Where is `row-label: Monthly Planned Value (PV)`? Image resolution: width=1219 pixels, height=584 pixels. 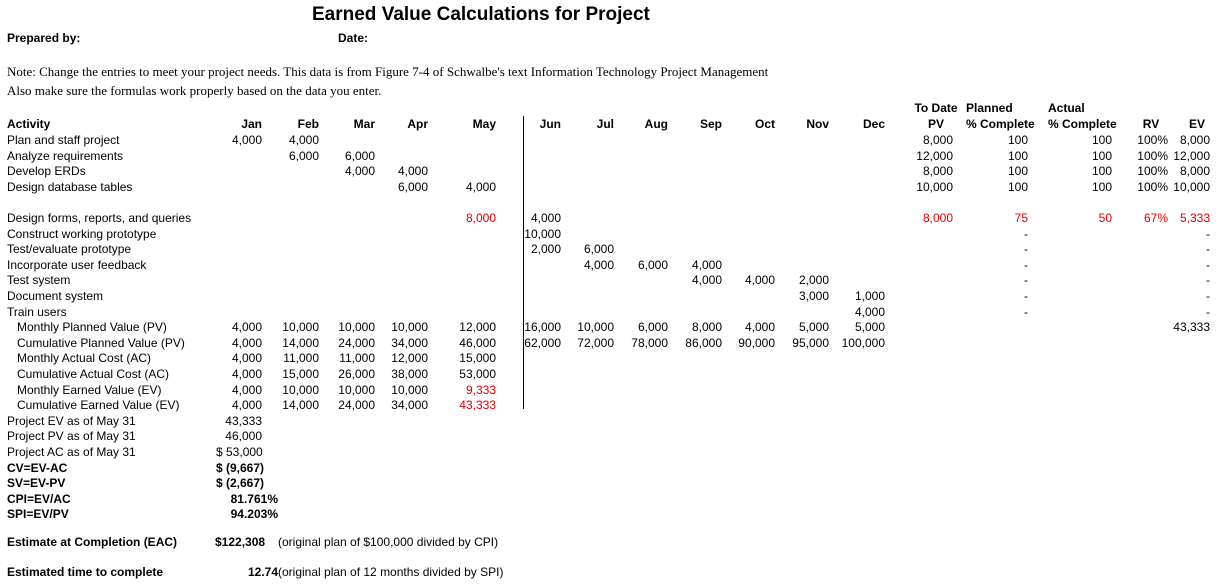
row-label: Monthly Planned Value (PV) is located at coordinates (92, 327).